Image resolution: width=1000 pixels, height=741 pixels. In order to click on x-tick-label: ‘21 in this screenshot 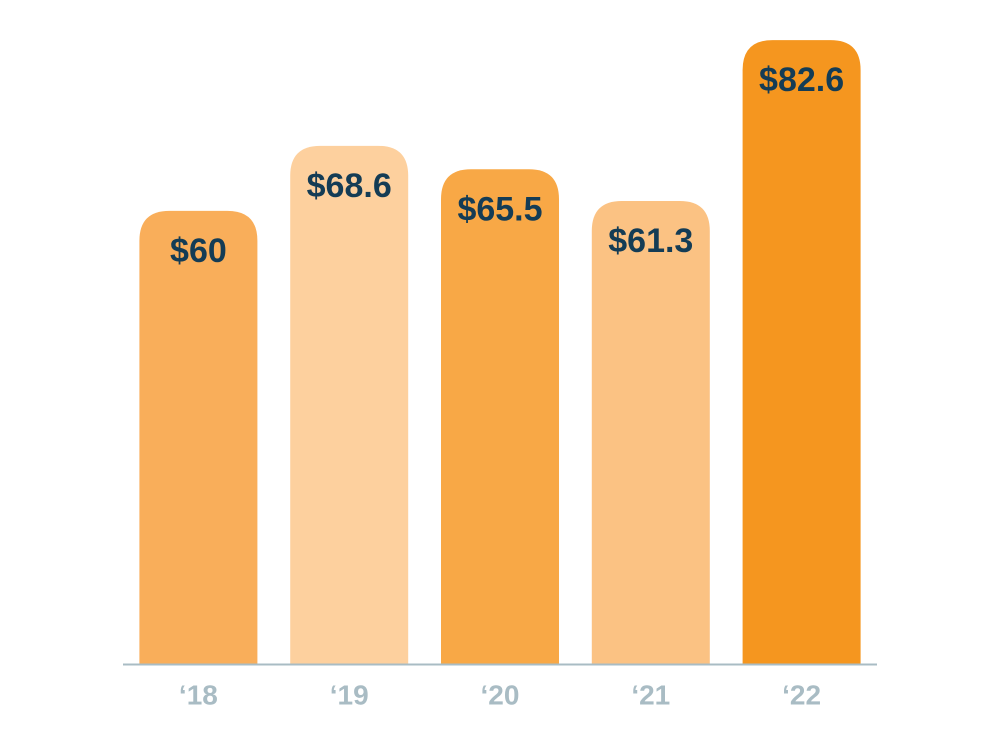, I will do `click(650, 694)`.